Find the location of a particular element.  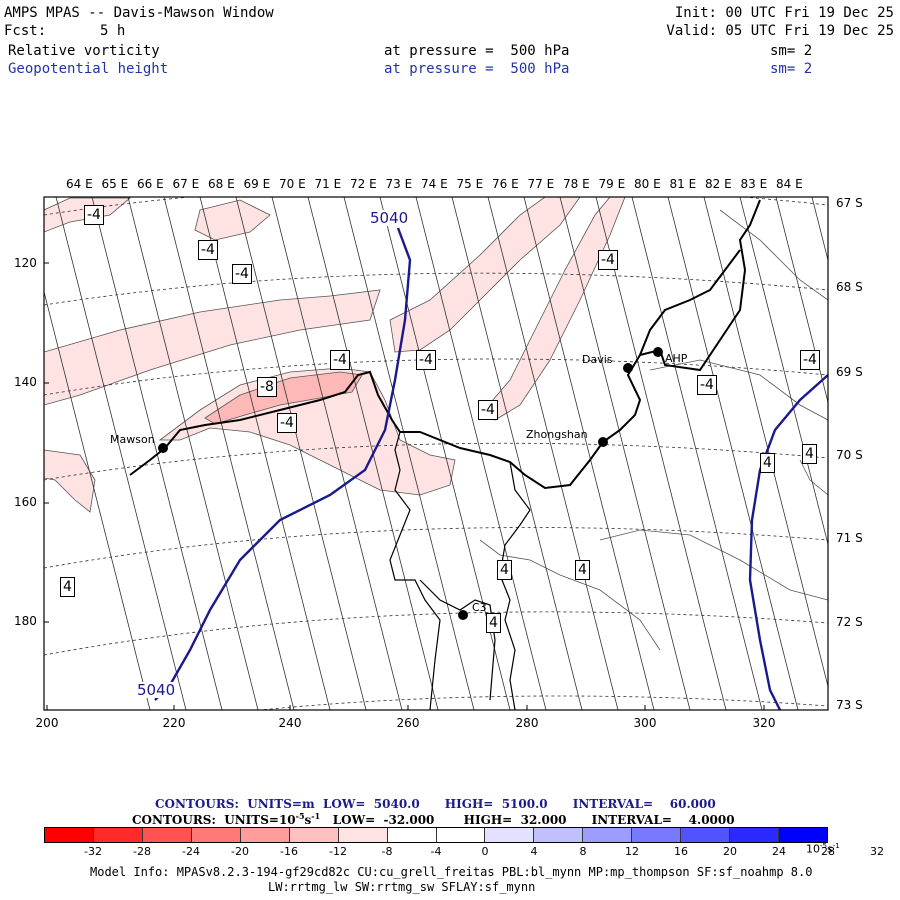

height-label-5040-bottom: 5040 is located at coordinates (156, 690).